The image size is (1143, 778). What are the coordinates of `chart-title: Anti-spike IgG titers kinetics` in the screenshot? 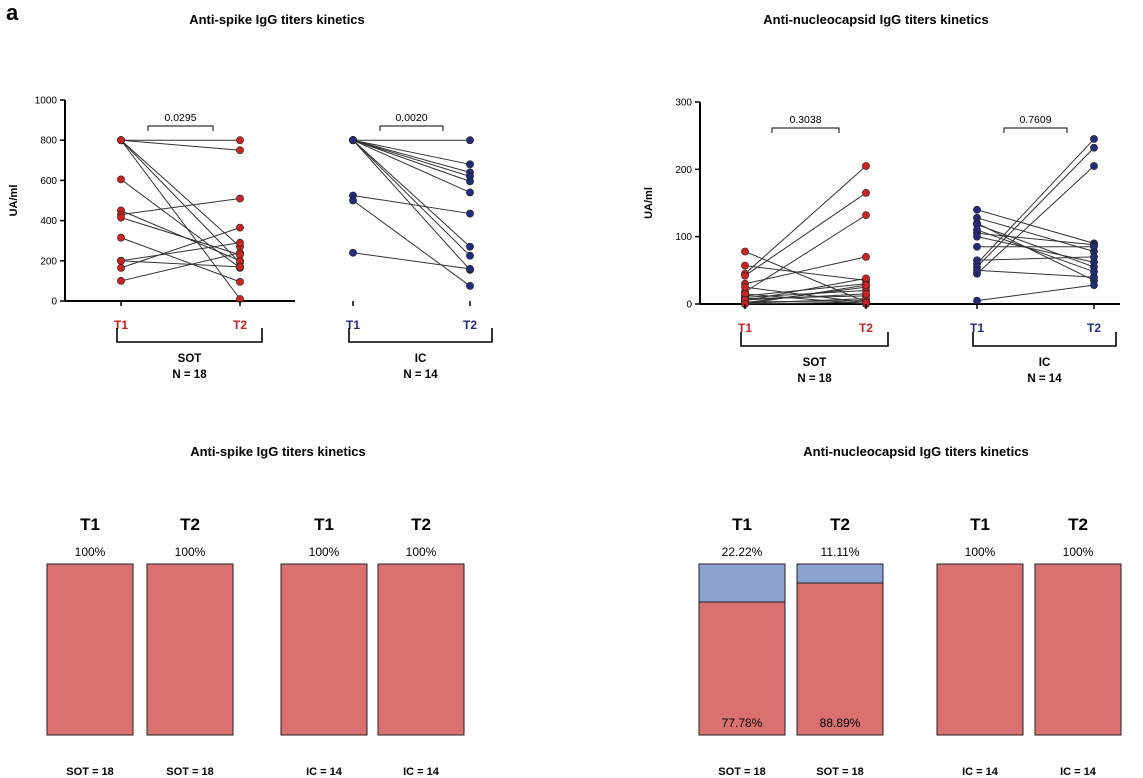 It's located at (277, 19).